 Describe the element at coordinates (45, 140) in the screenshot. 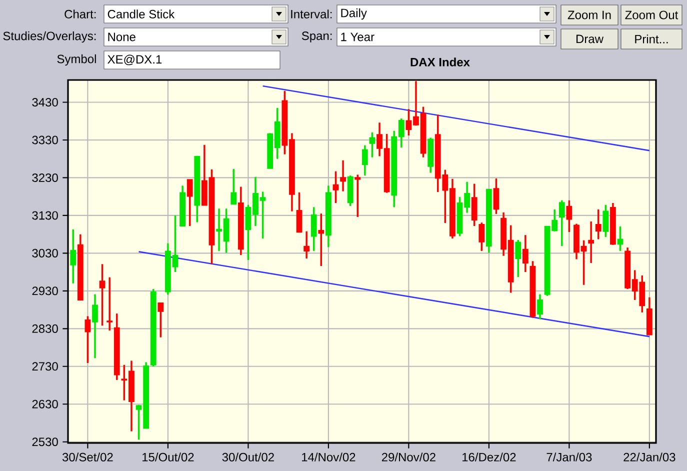

I see `y-tick-label: 3330` at that location.